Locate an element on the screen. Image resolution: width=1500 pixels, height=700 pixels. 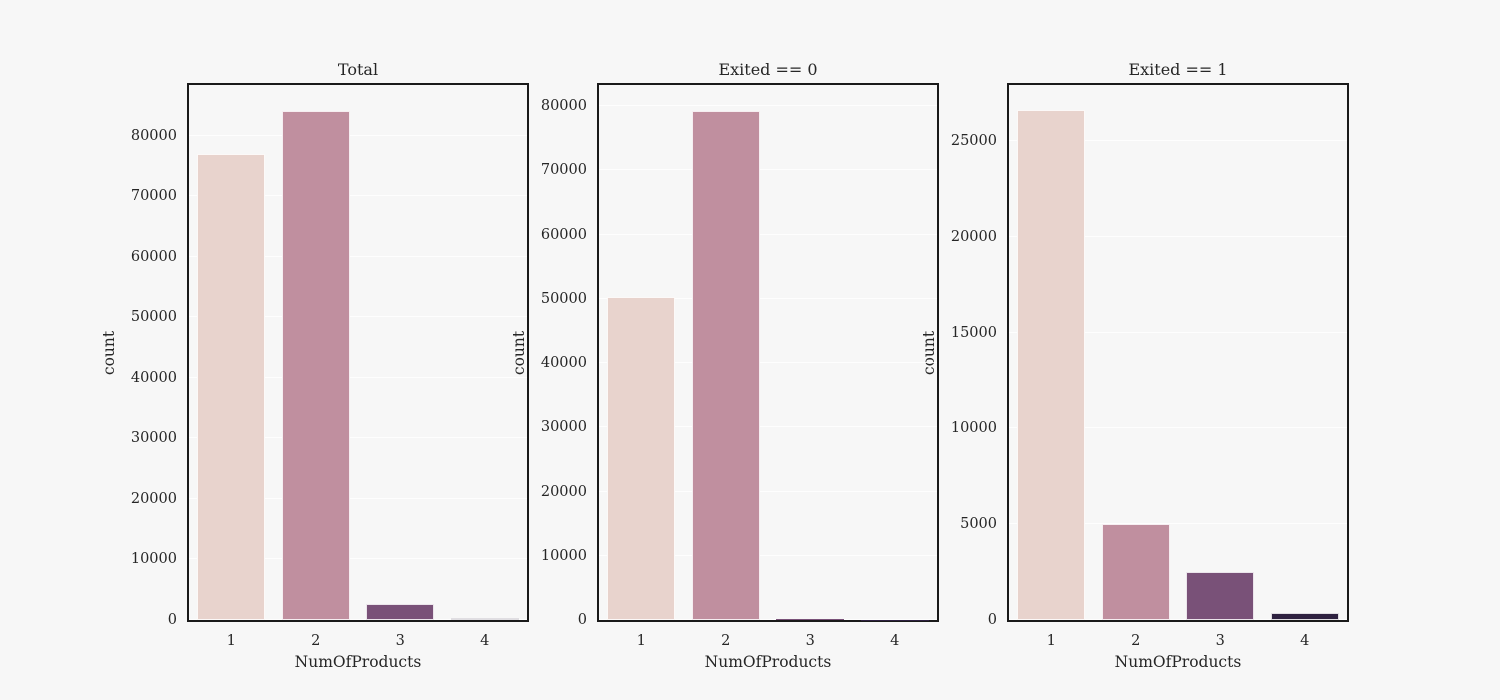
subplot-title: Total is located at coordinates (358, 69).